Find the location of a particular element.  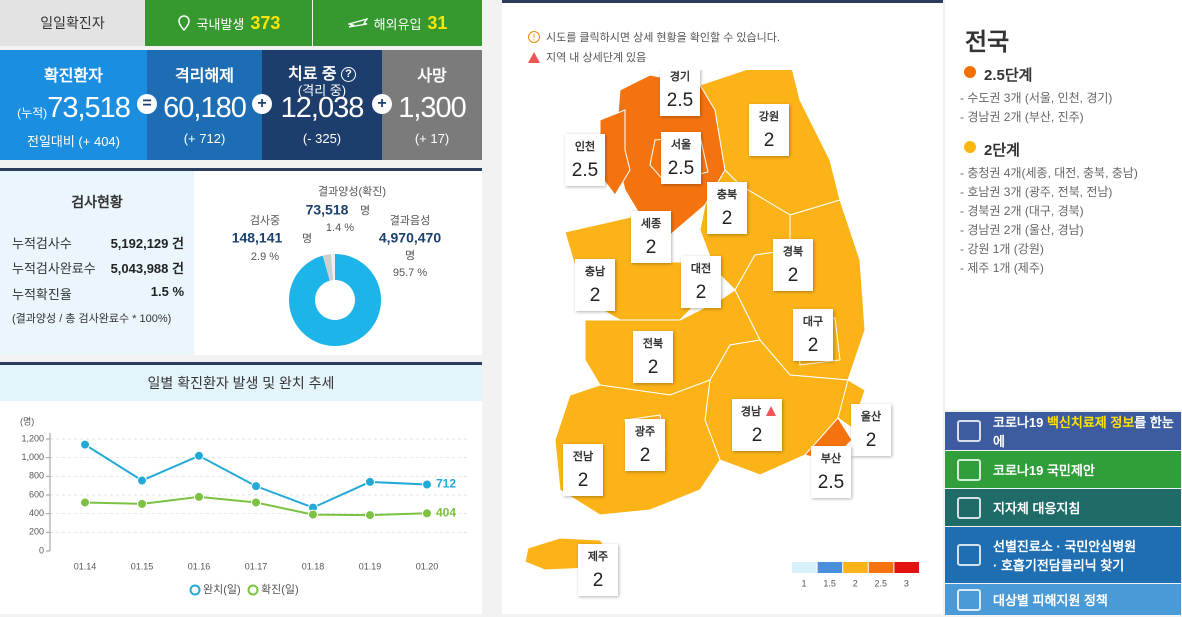

tests-note: (결과양성 / 총 검사완료수 * 100%) is located at coordinates (92, 319).